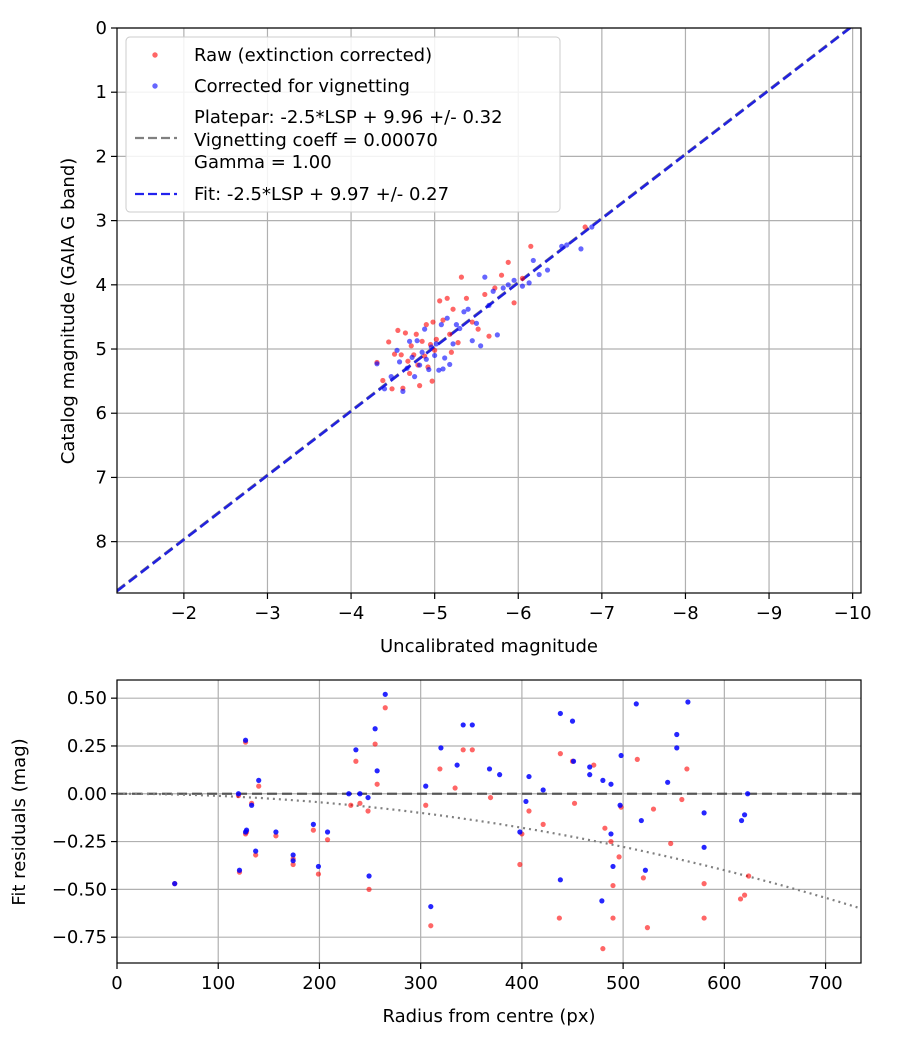  Describe the element at coordinates (602, 613) in the screenshot. I see `top-xtick-label: −7` at that location.